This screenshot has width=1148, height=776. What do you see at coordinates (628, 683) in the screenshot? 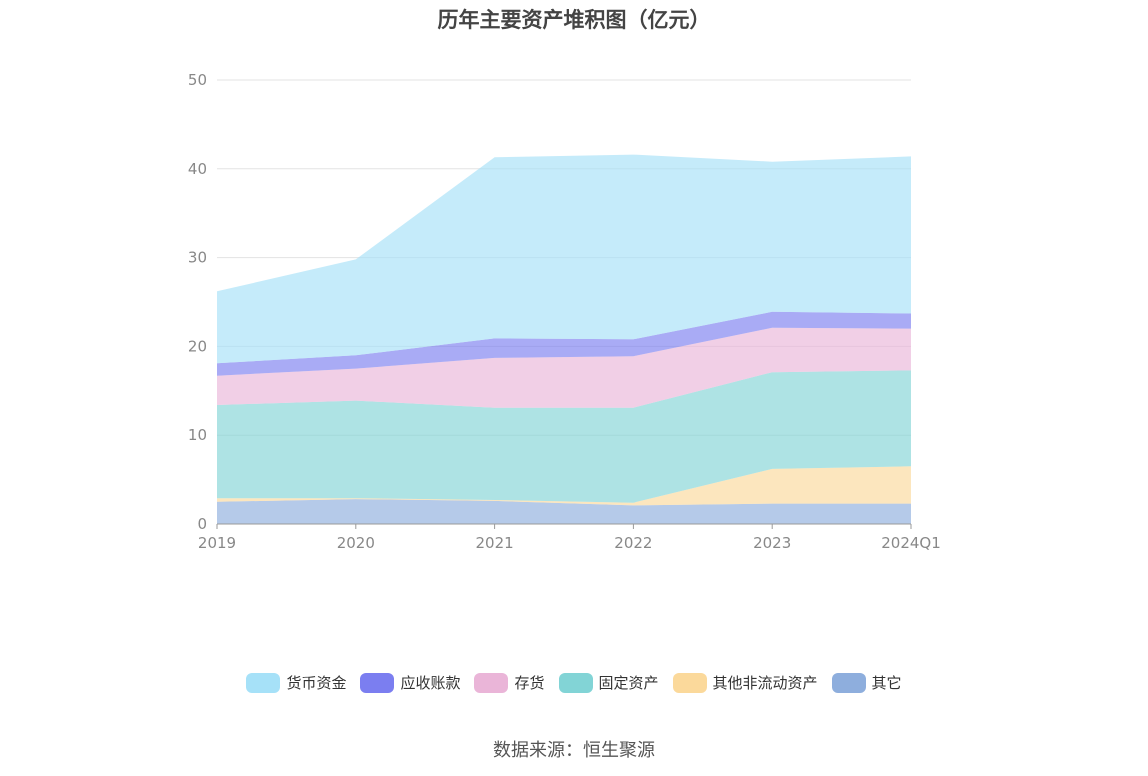
I see `legend-label: 固定资产` at bounding box center [628, 683].